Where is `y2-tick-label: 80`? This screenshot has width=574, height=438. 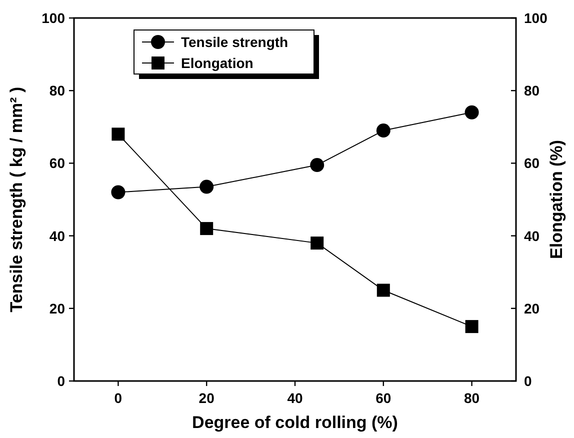 y2-tick-label: 80 is located at coordinates (532, 90).